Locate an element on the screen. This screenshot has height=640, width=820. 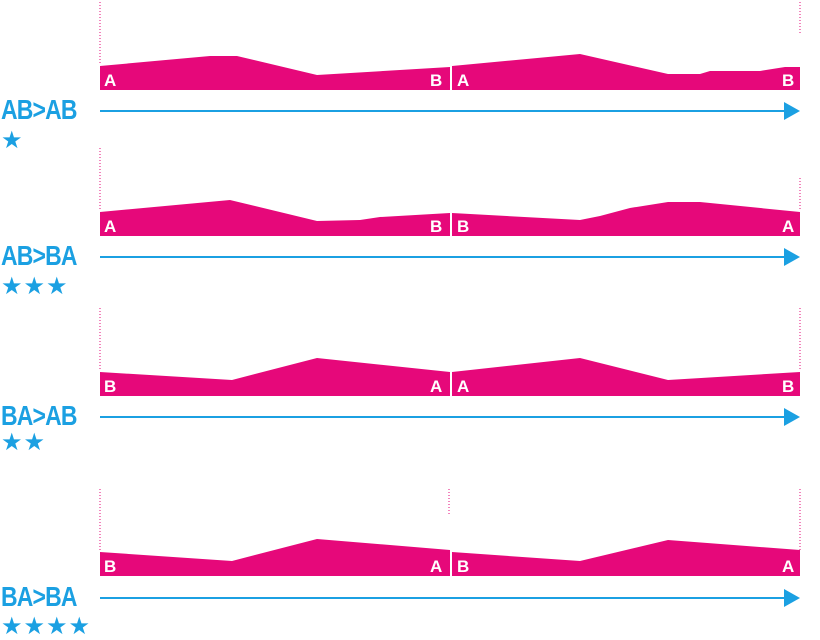
star-rating: ★★ is located at coordinates (24, 442).